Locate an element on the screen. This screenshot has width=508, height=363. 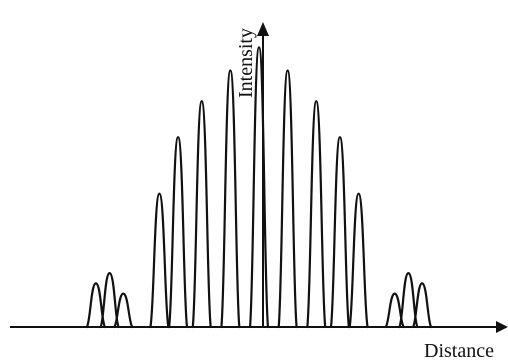
y-axis-arrow is located at coordinates (263, 29).